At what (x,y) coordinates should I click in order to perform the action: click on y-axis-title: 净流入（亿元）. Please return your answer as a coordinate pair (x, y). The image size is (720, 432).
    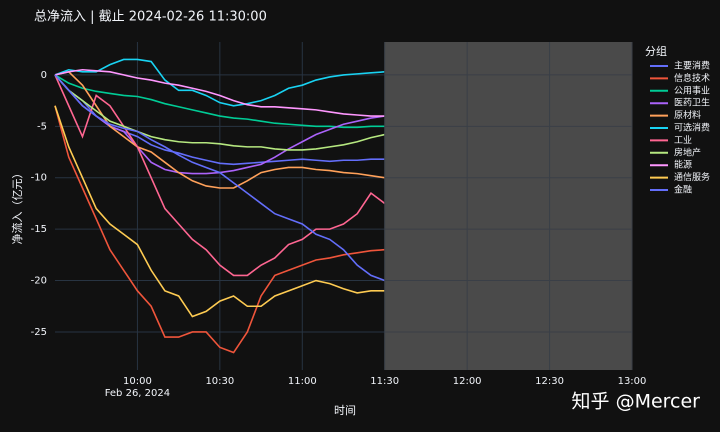
    Looking at the image, I should click on (17, 206).